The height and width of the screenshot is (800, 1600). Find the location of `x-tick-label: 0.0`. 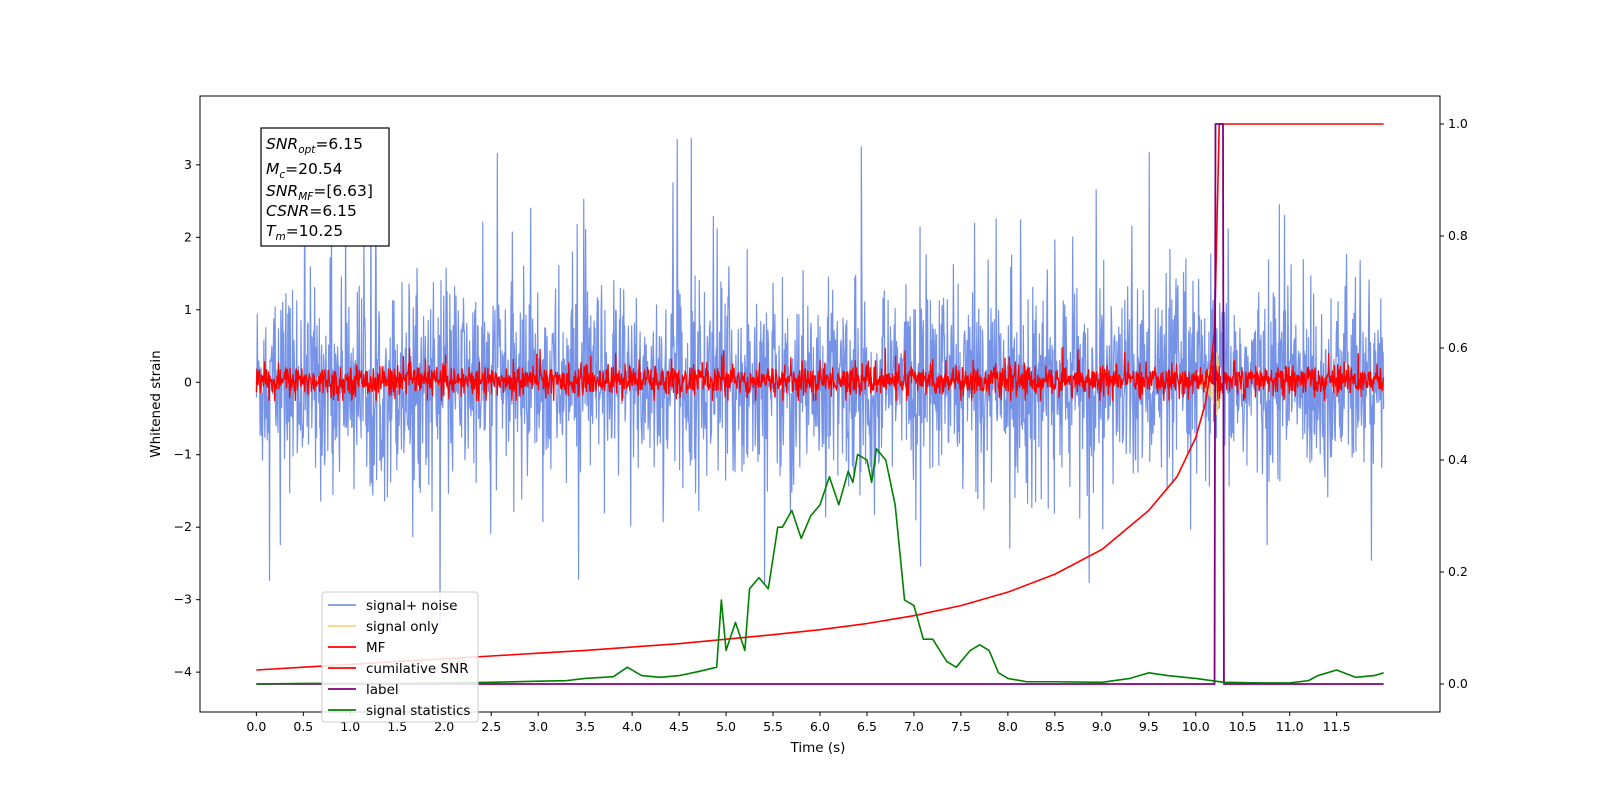

x-tick-label: 0.0 is located at coordinates (256, 726).